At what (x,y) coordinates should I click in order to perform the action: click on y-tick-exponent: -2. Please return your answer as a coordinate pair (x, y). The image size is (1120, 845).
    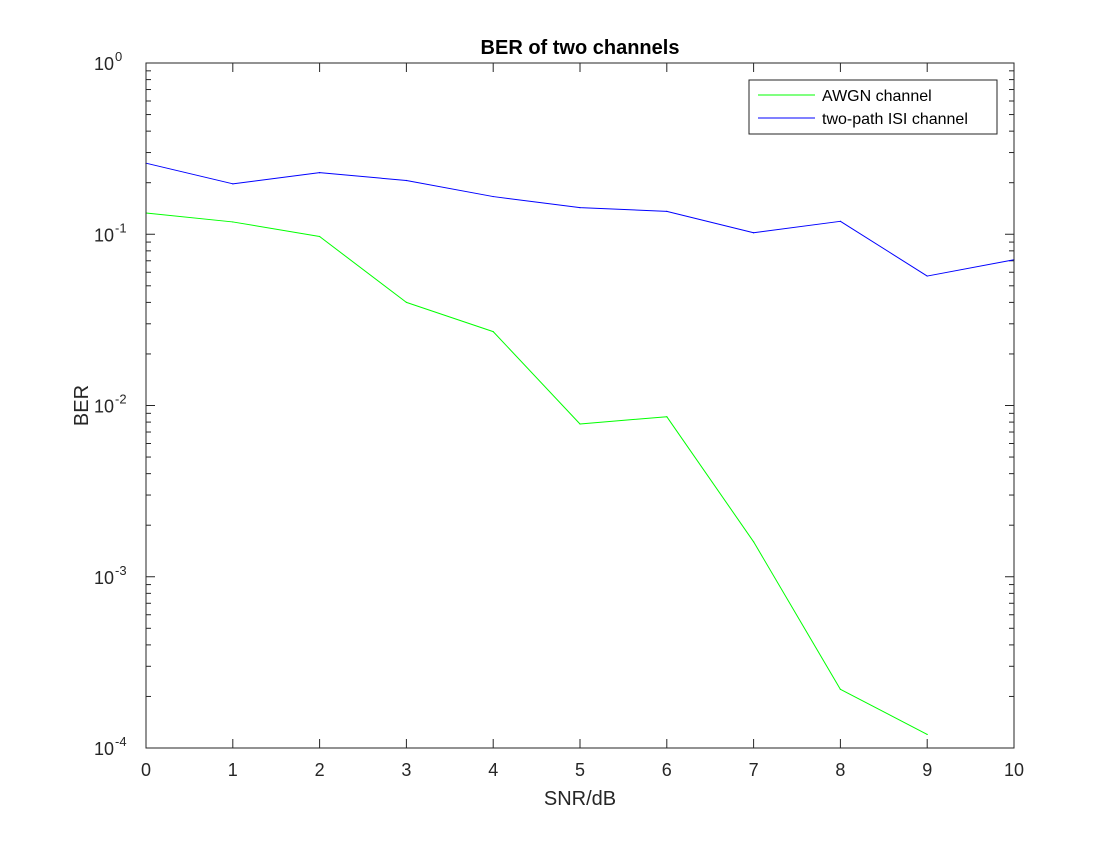
    Looking at the image, I should click on (121, 399).